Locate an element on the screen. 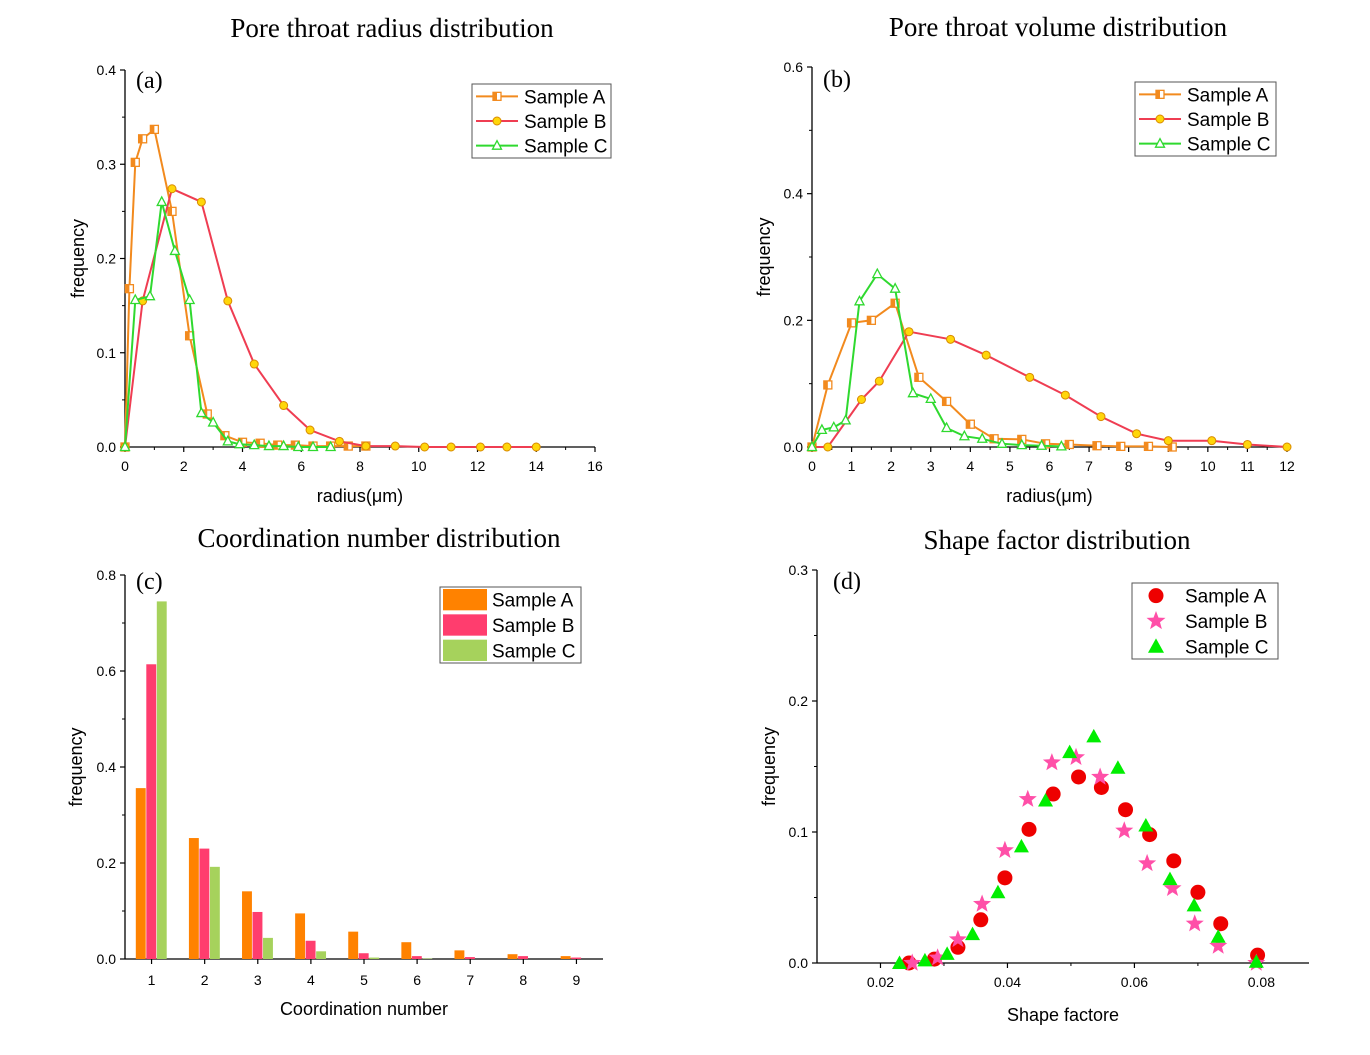  legend-swatch-bar is located at coordinates (465, 650).